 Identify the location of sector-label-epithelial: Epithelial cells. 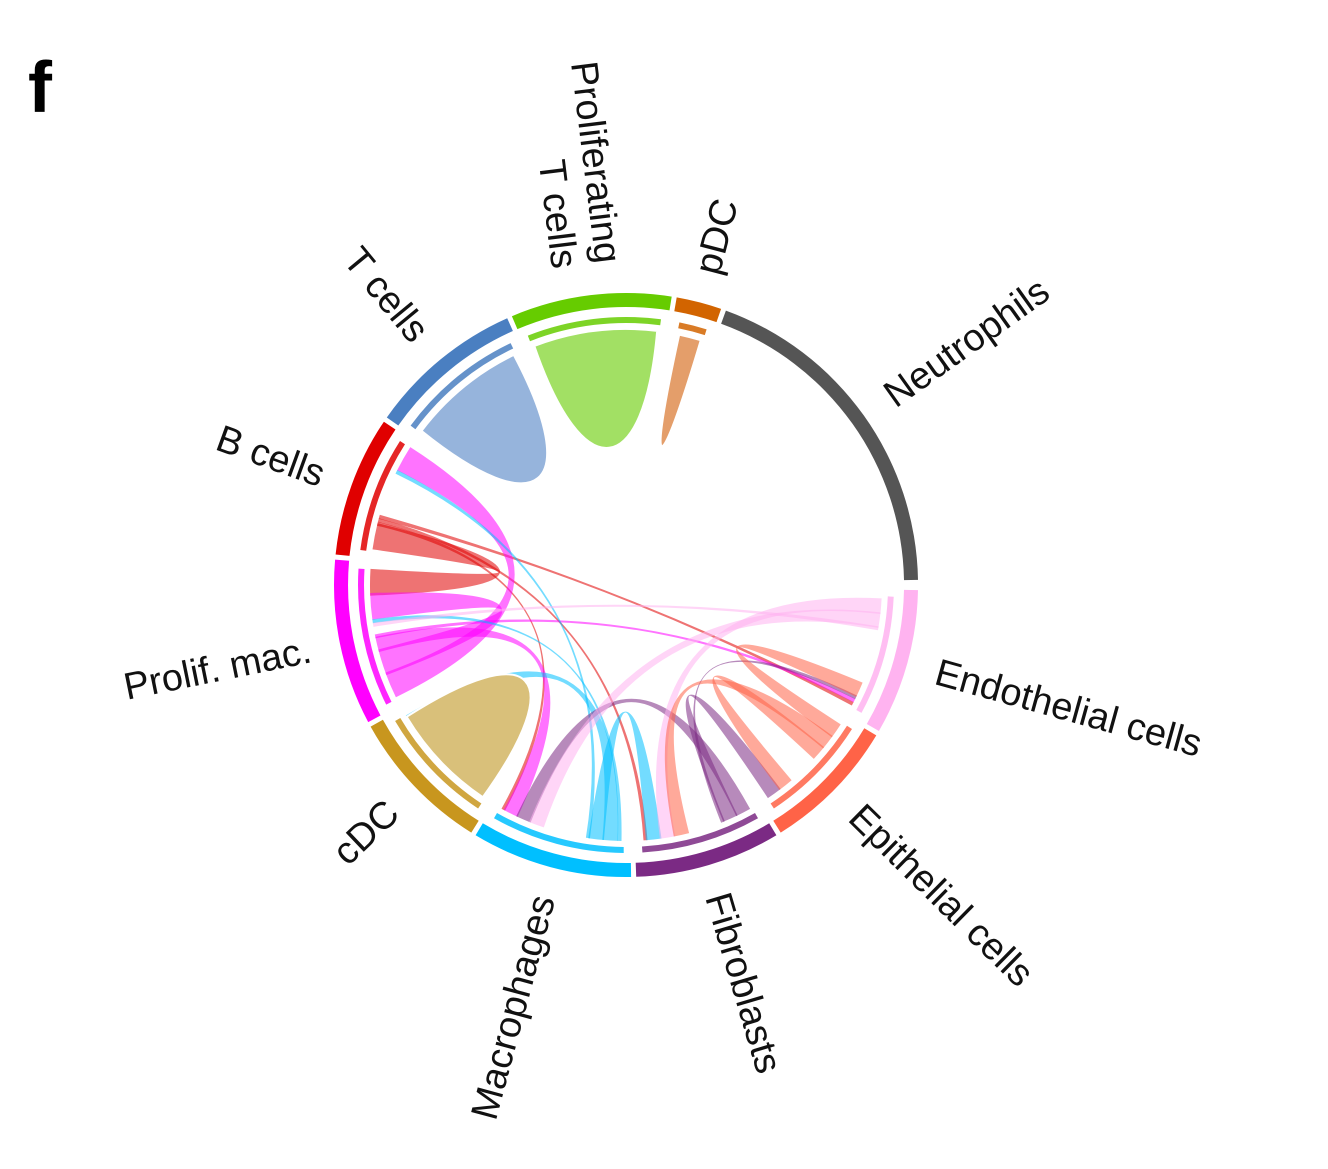
(940, 895).